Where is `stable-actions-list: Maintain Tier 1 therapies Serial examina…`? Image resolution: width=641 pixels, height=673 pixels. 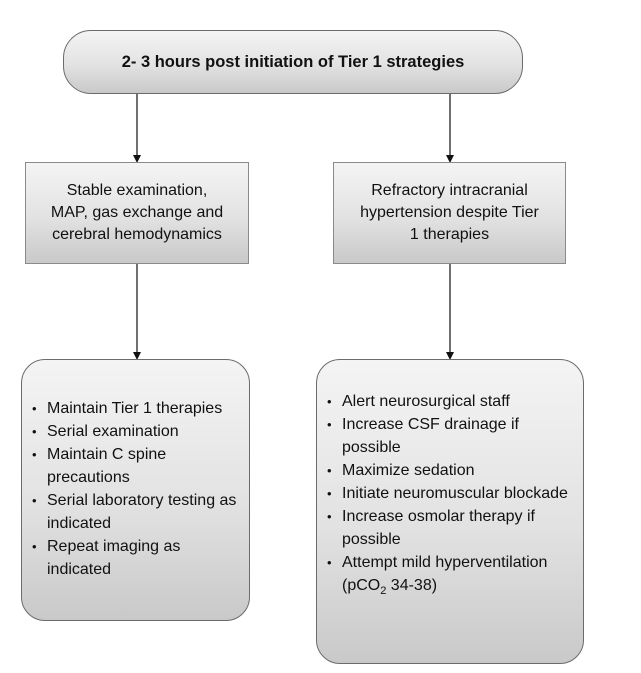
stable-actions-list: Maintain Tier 1 therapies Serial examina… is located at coordinates (135, 489).